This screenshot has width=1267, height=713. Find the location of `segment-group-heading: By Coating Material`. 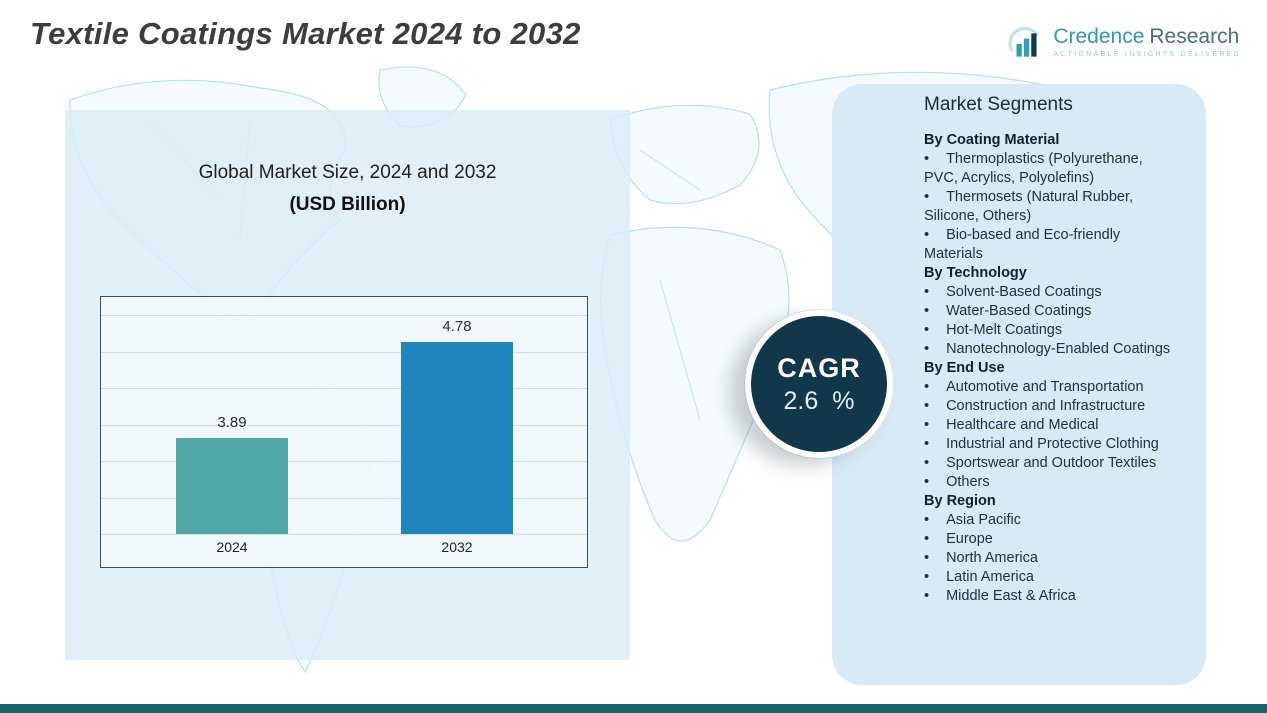

segment-group-heading: By Coating Material is located at coordinates (992, 140).